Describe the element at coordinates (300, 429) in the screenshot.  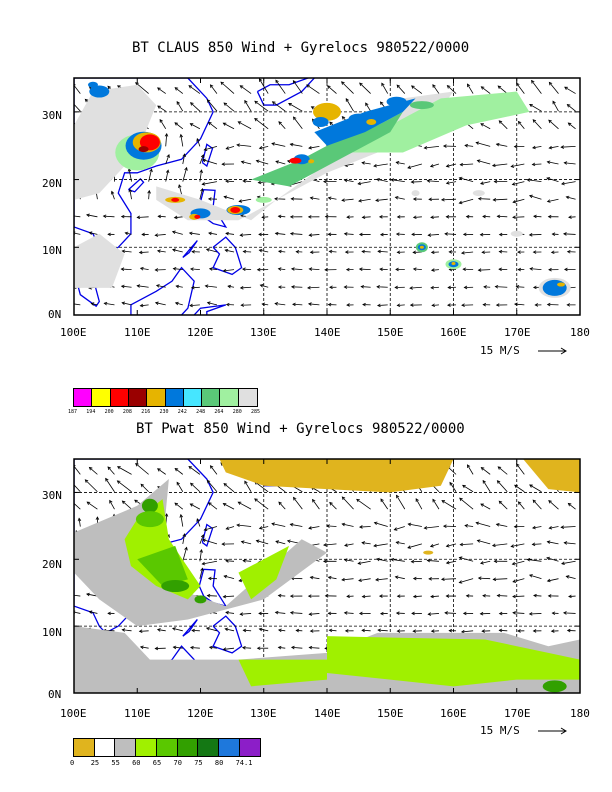
I see `panel-title: BT Pwat 850 Wind + Gyrelocs 980522/0000` at that location.